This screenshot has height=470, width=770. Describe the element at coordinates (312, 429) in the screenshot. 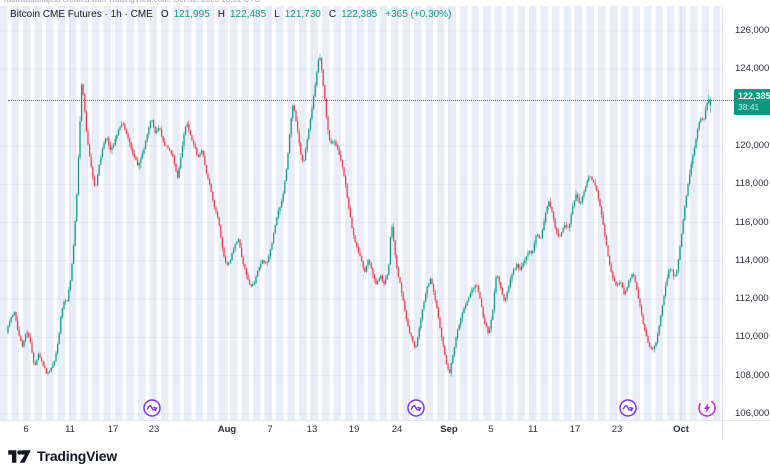

I see `time-tick-label: 13` at that location.